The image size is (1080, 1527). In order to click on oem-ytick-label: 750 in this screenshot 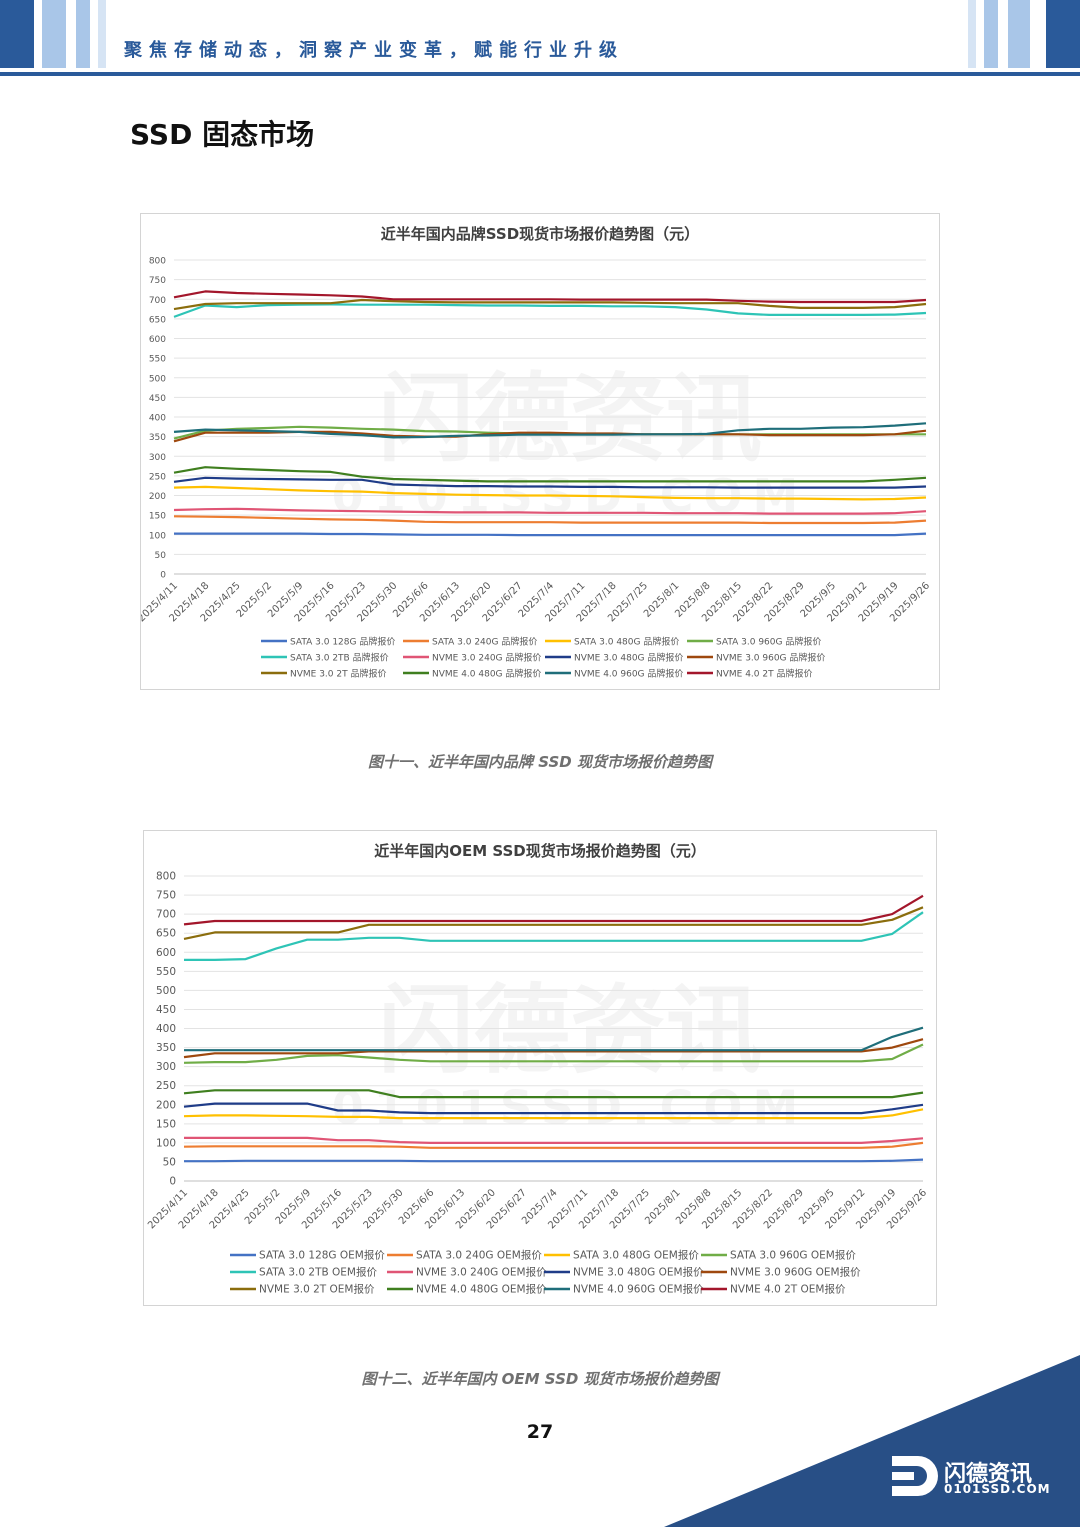, I will do `click(166, 896)`.